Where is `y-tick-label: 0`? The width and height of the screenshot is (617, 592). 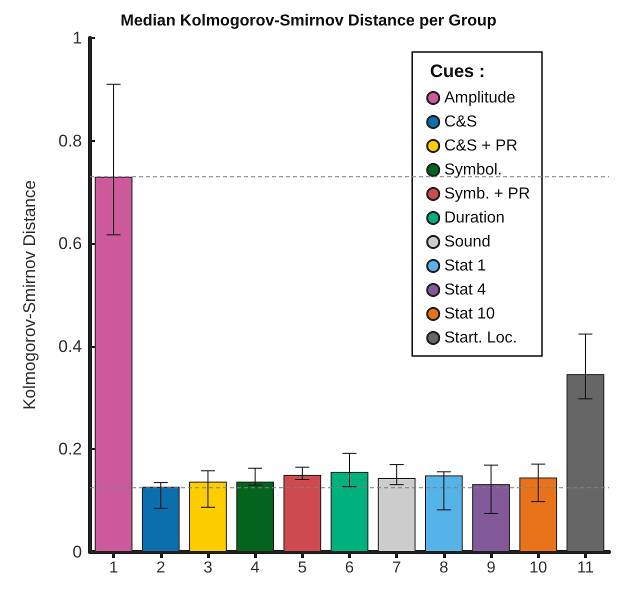 y-tick-label: 0 is located at coordinates (77, 552).